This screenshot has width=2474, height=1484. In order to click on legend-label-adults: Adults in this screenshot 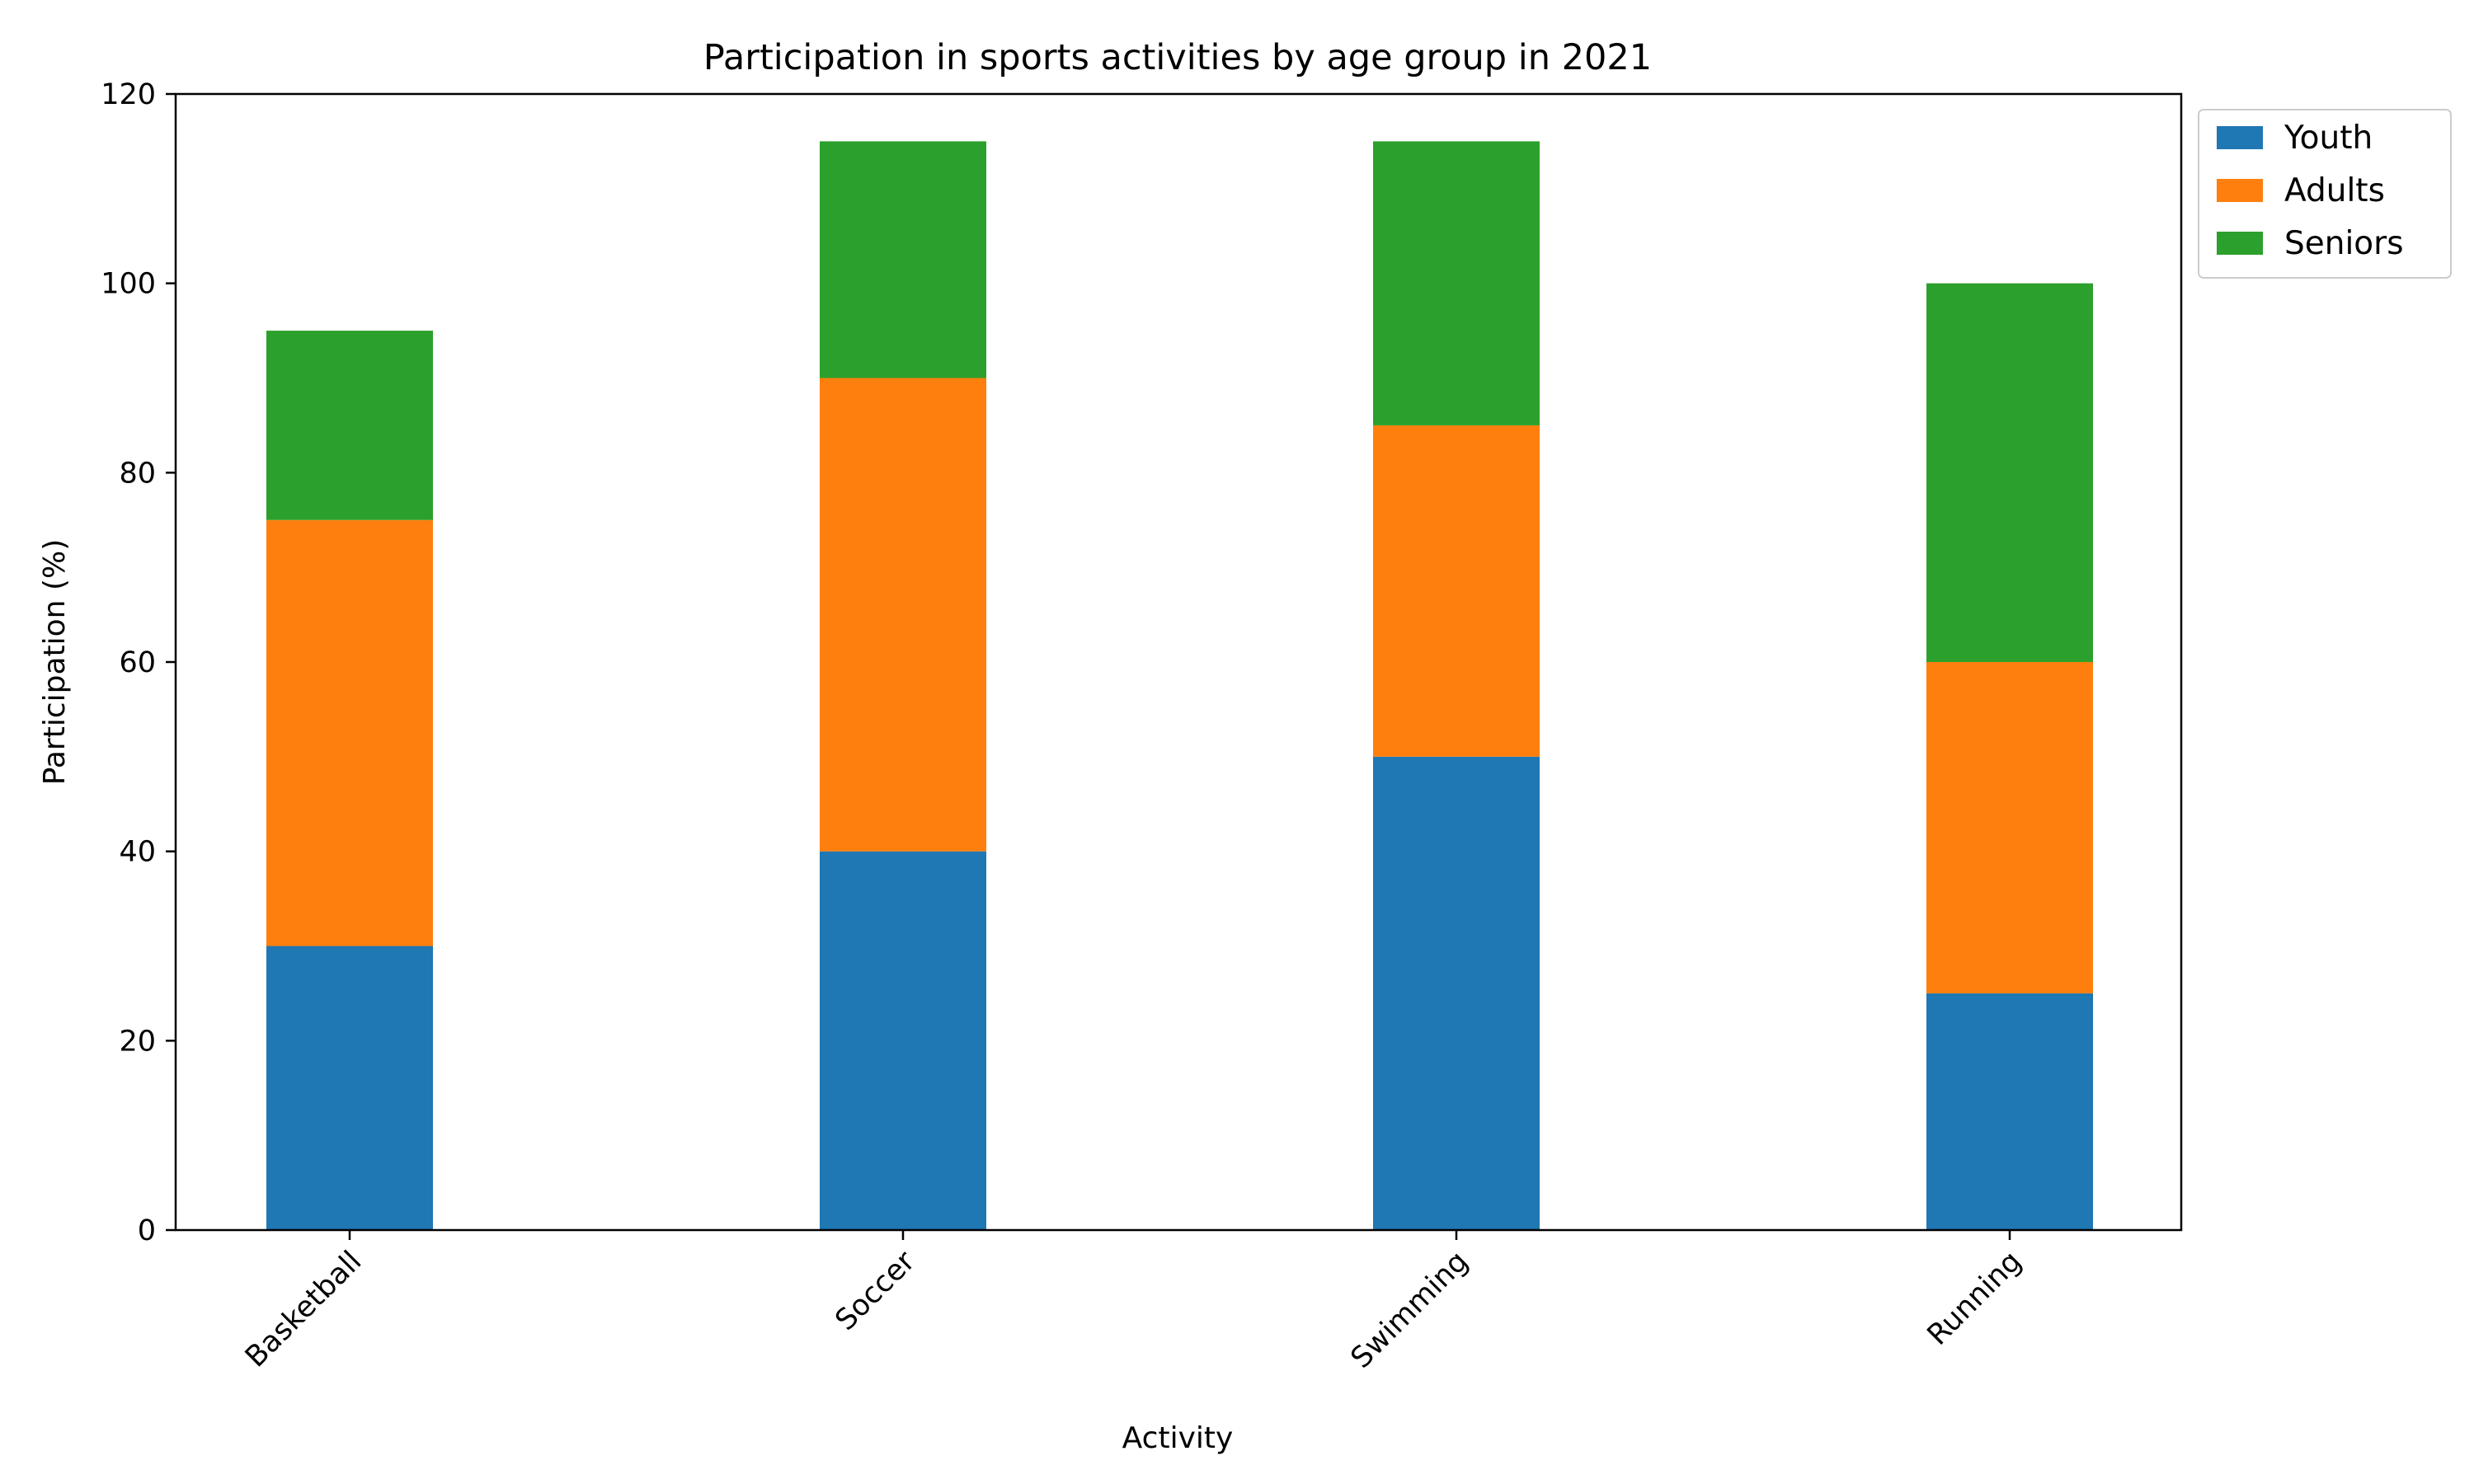, I will do `click(2334, 190)`.